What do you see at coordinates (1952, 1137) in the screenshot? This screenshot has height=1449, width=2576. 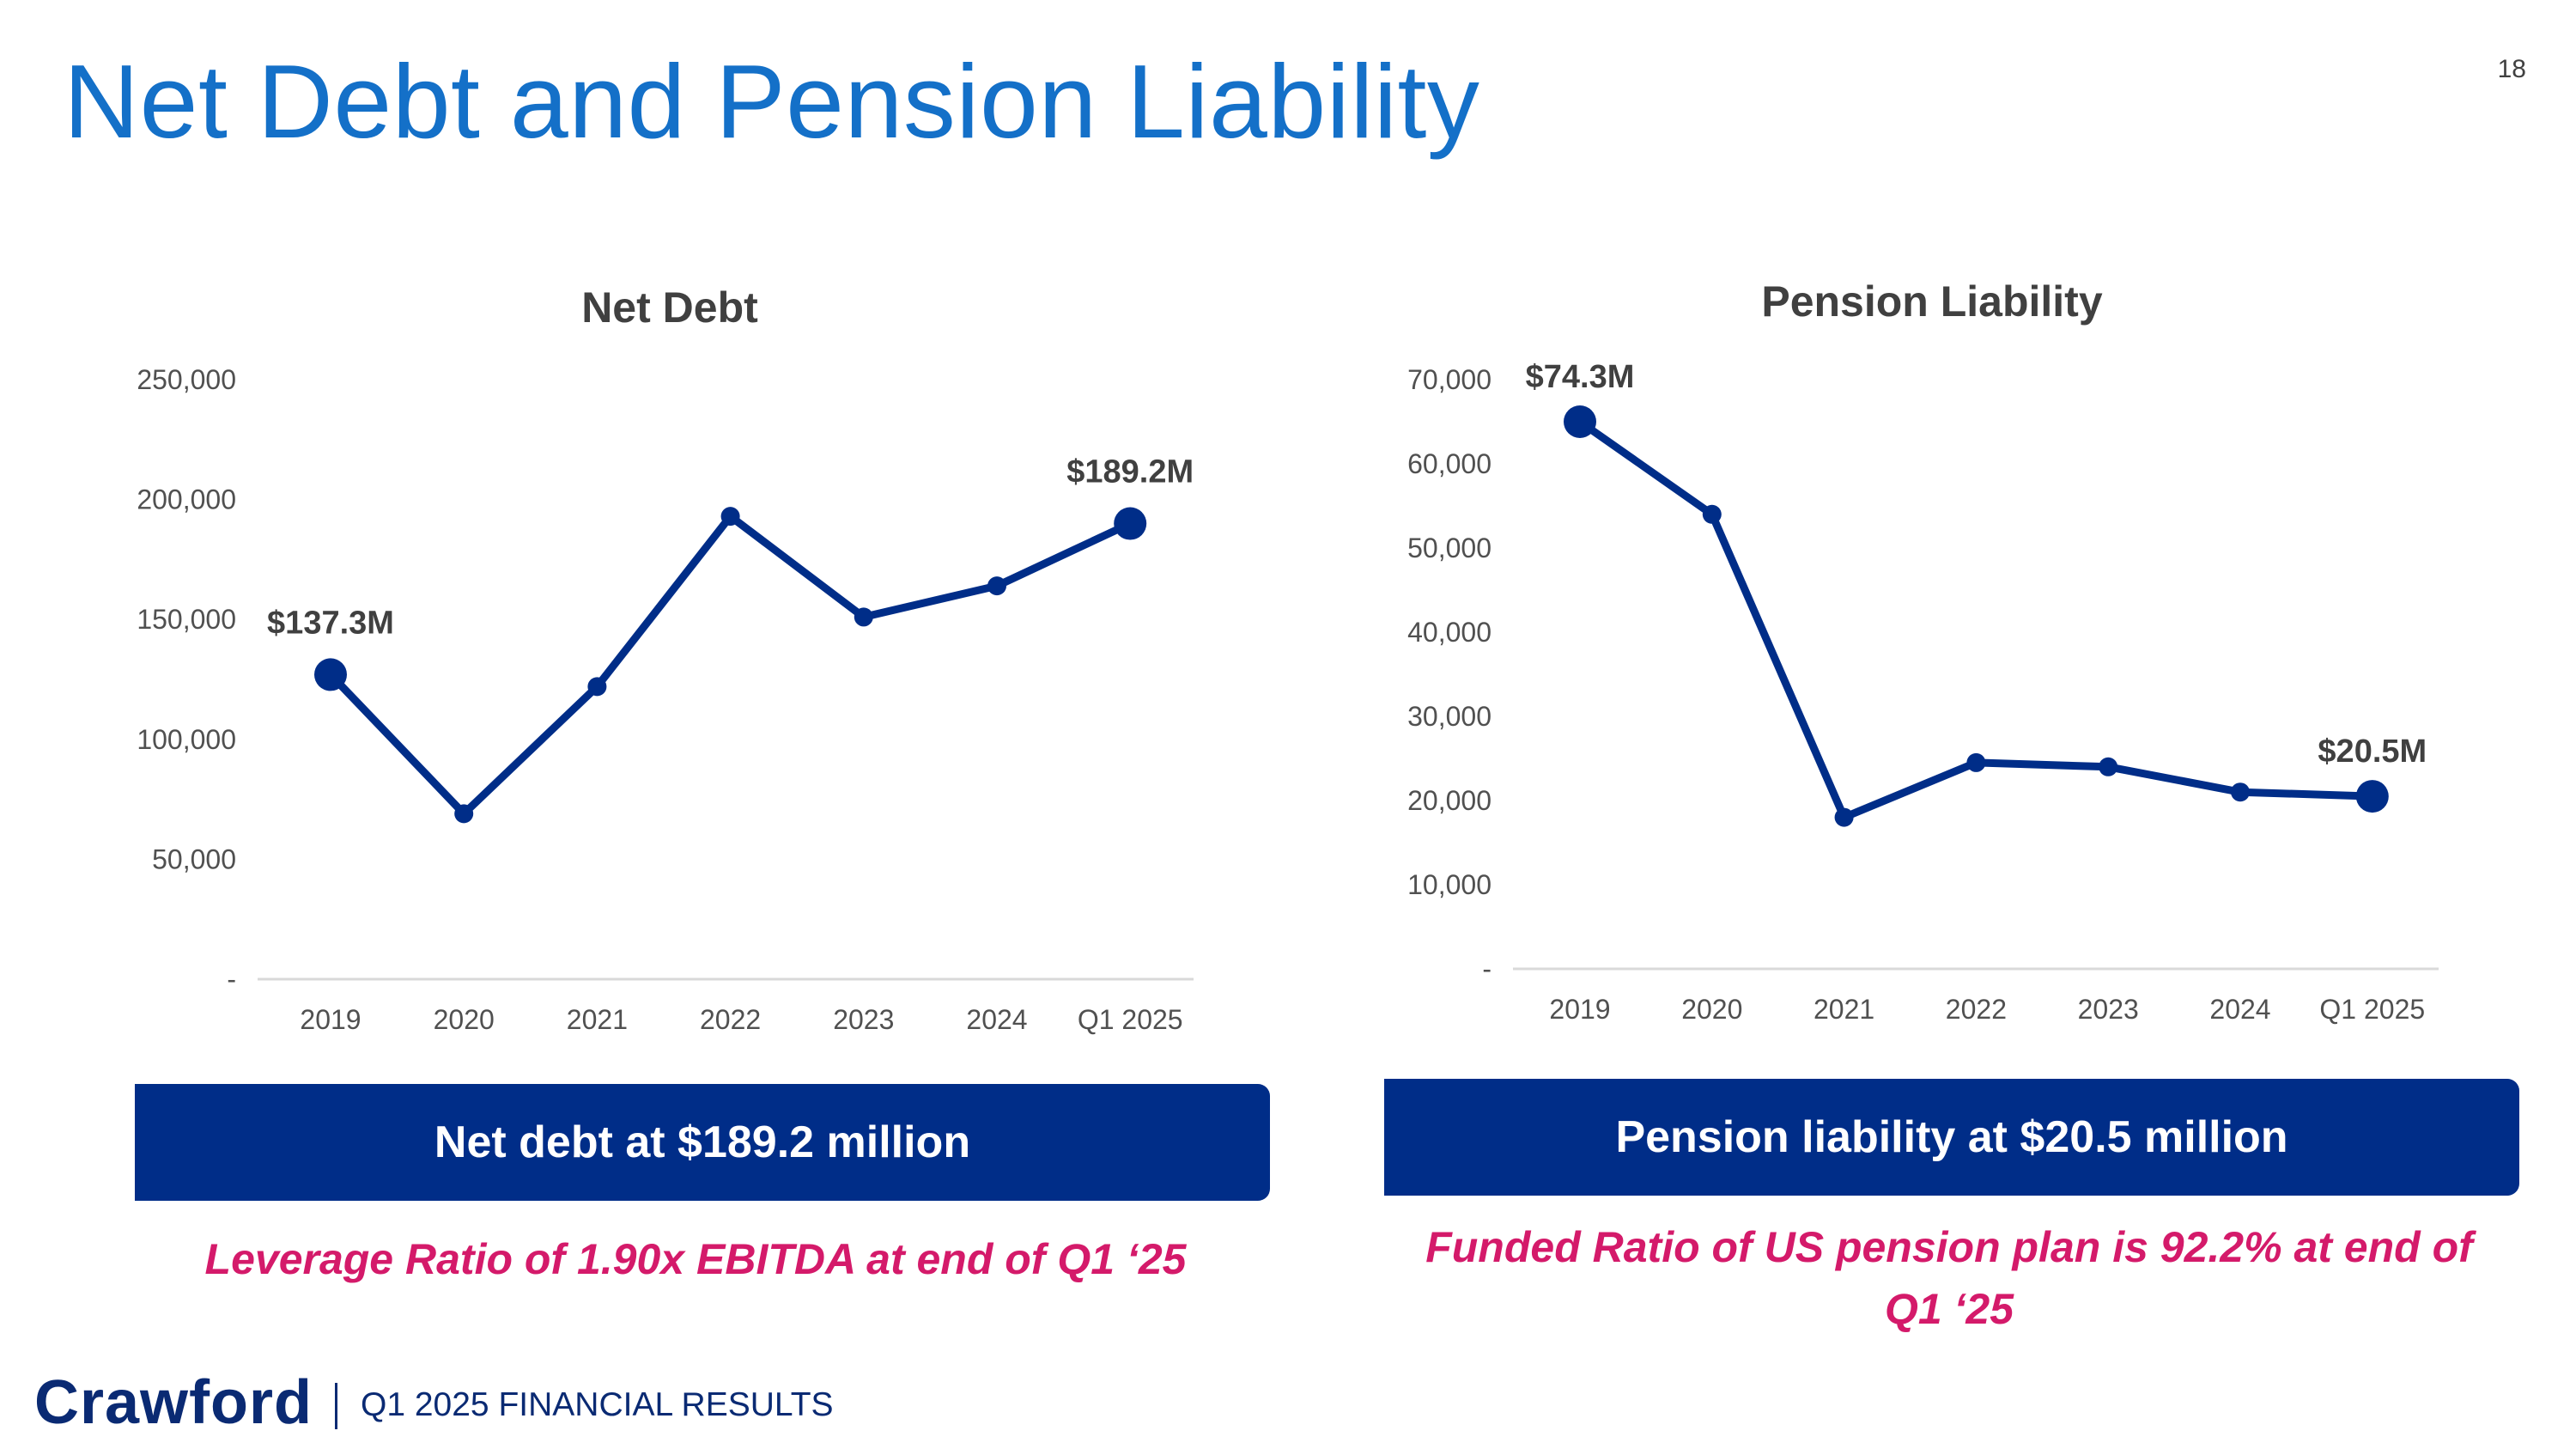 I see `pension-liability-banner: Pension liability at $20.5 million` at bounding box center [1952, 1137].